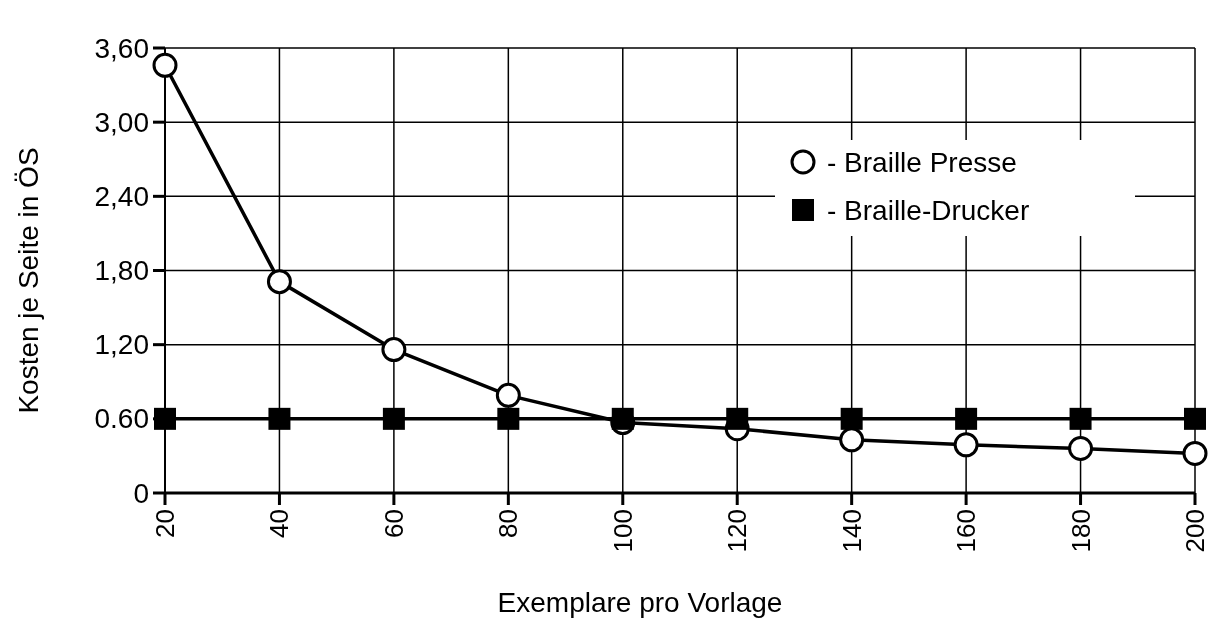  Describe the element at coordinates (851, 531) in the screenshot. I see `x-tick-label: 140` at that location.